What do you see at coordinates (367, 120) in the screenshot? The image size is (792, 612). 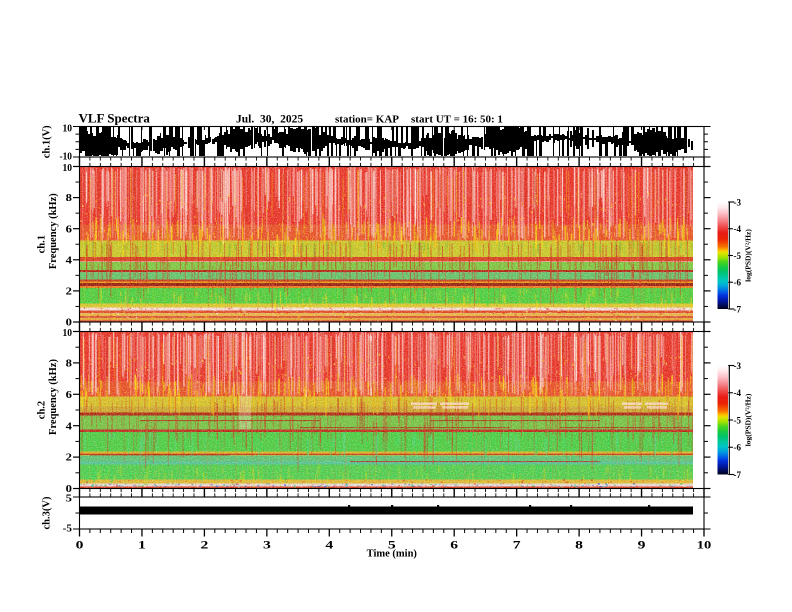 I see `svg-text: station= KAP` at bounding box center [367, 120].